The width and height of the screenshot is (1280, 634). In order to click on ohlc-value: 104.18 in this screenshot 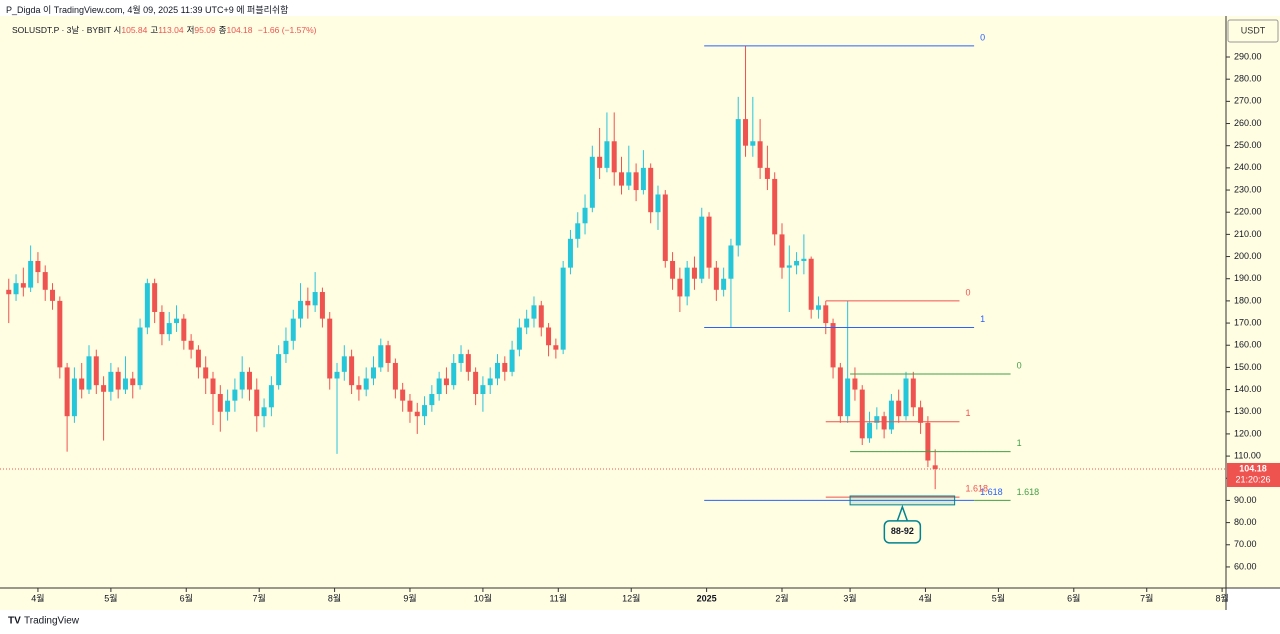, I will do `click(239, 30)`.